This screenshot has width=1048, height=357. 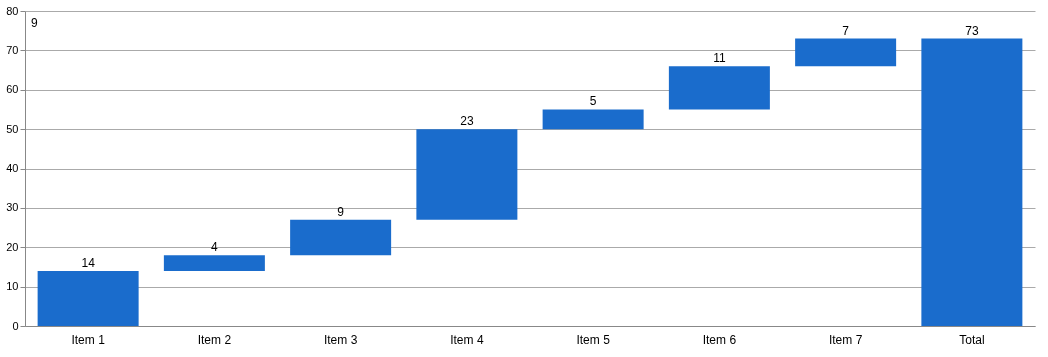 I want to click on data-label: 7, so click(x=846, y=30).